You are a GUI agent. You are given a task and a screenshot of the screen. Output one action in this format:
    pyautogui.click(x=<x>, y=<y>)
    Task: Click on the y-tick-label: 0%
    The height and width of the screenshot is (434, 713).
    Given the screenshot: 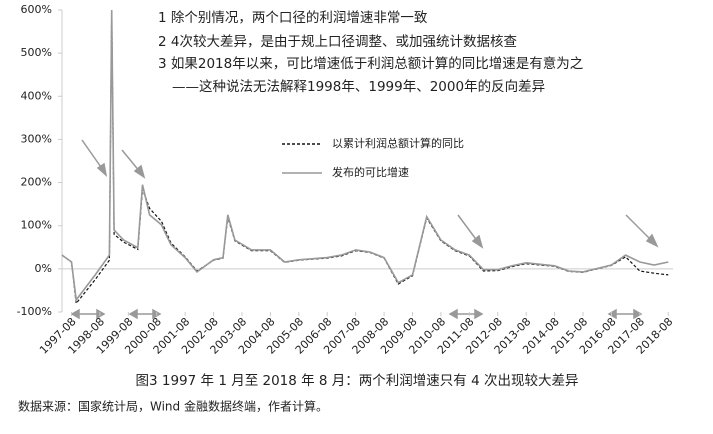 What is the action you would take?
    pyautogui.click(x=43, y=268)
    